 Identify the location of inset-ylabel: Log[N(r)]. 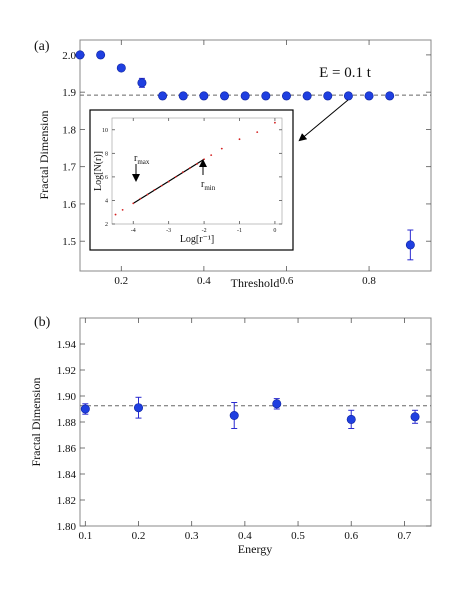
(98, 171).